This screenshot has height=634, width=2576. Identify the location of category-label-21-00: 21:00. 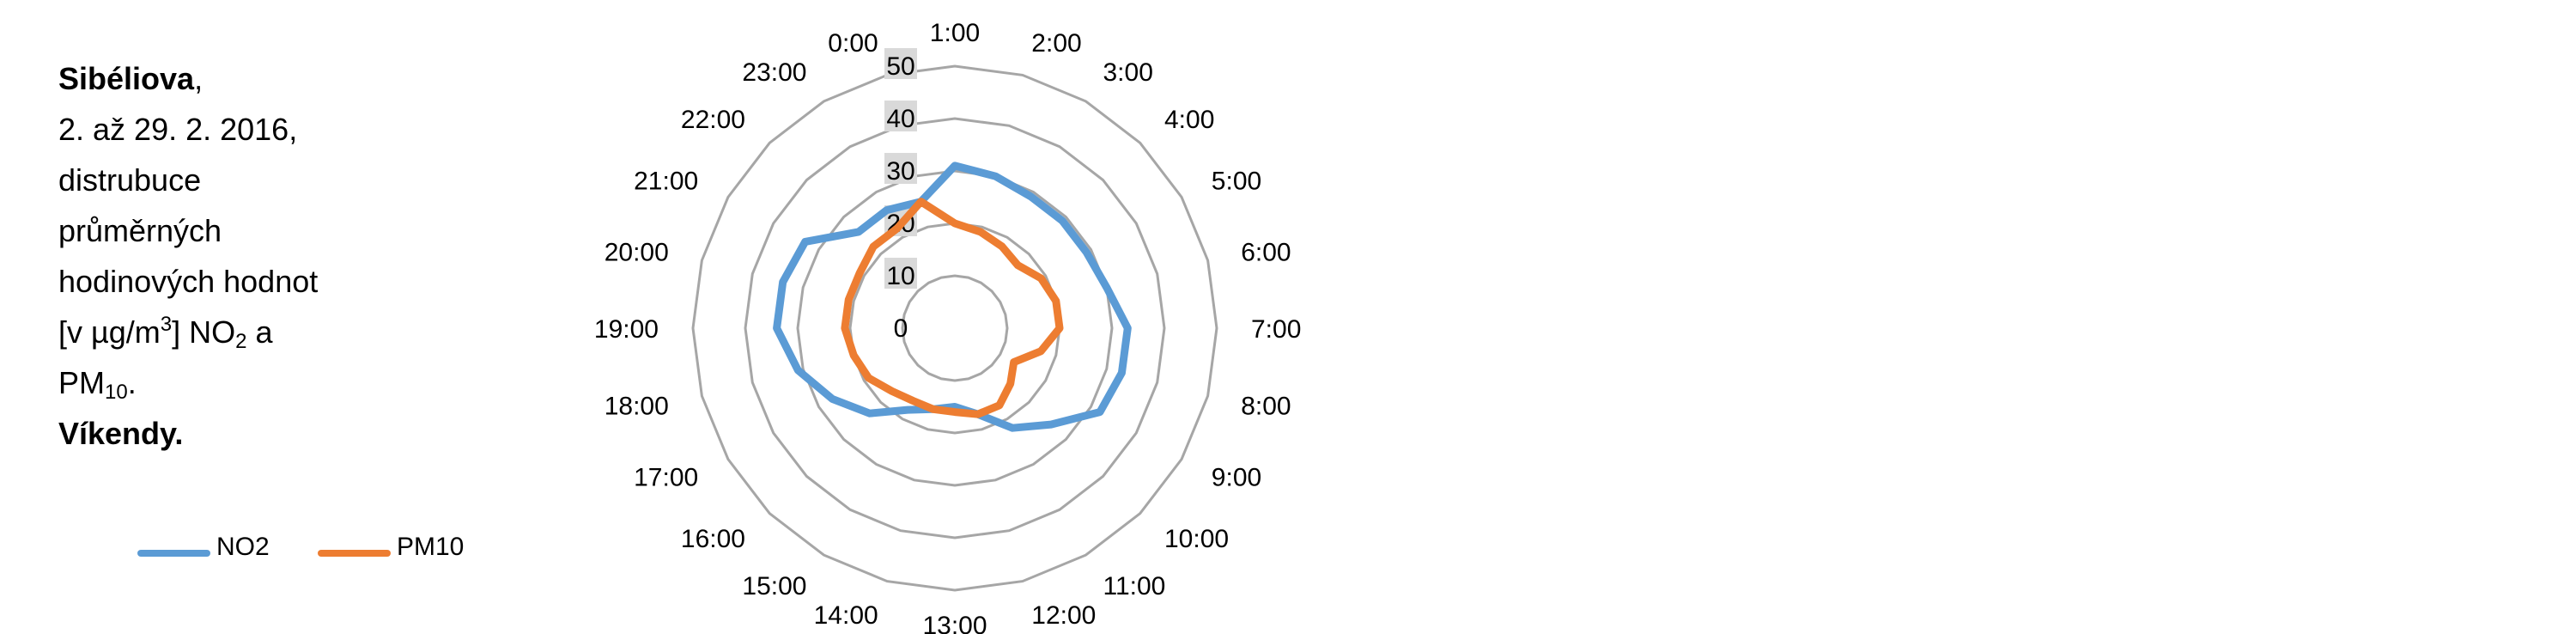
(666, 182).